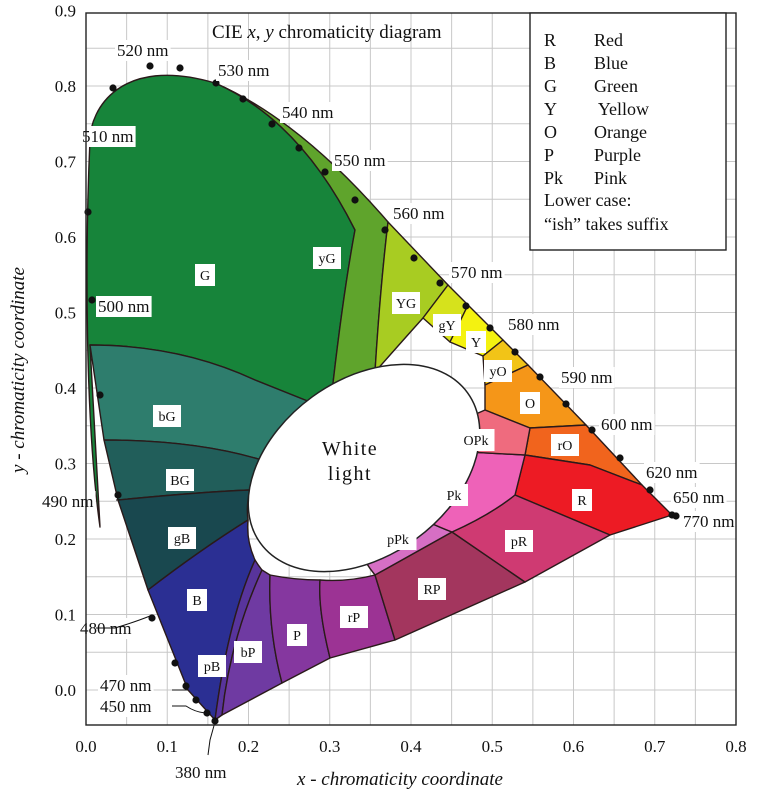 The width and height of the screenshot is (758, 800). What do you see at coordinates (142, 50) in the screenshot?
I see `wavelength-label: 520 nm` at bounding box center [142, 50].